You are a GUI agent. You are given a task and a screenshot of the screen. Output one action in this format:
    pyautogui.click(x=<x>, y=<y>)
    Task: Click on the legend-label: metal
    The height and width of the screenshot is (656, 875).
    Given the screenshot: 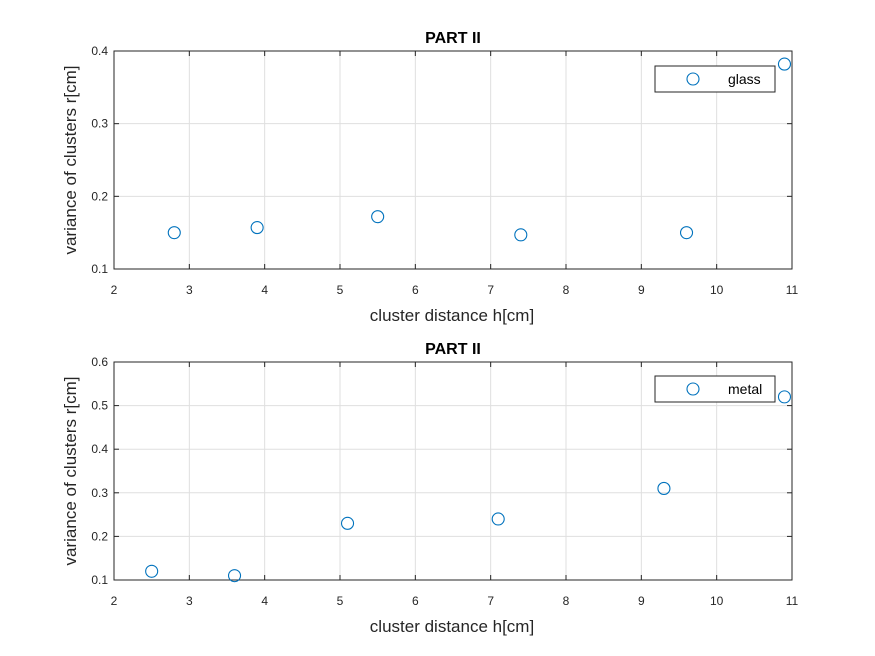 What is the action you would take?
    pyautogui.click(x=745, y=389)
    